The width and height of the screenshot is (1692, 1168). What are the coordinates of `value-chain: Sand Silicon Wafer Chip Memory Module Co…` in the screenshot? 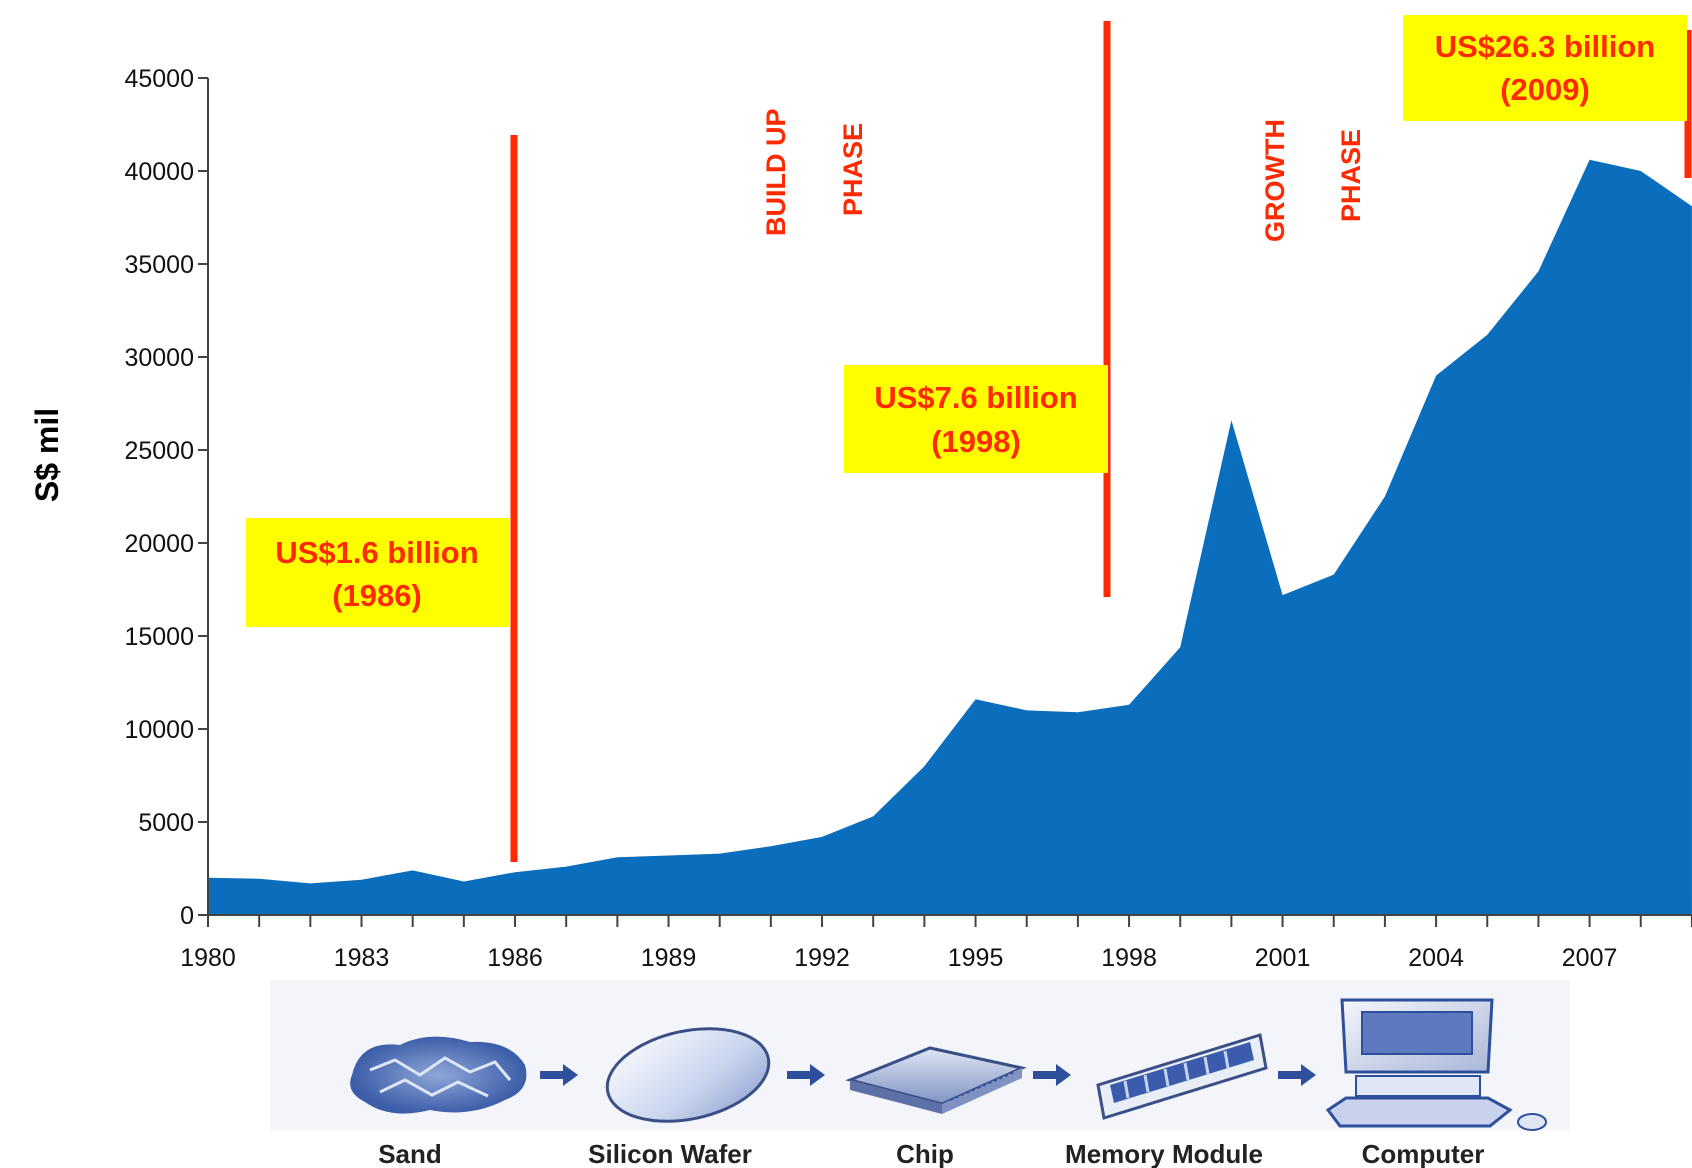 It's located at (920, 1074).